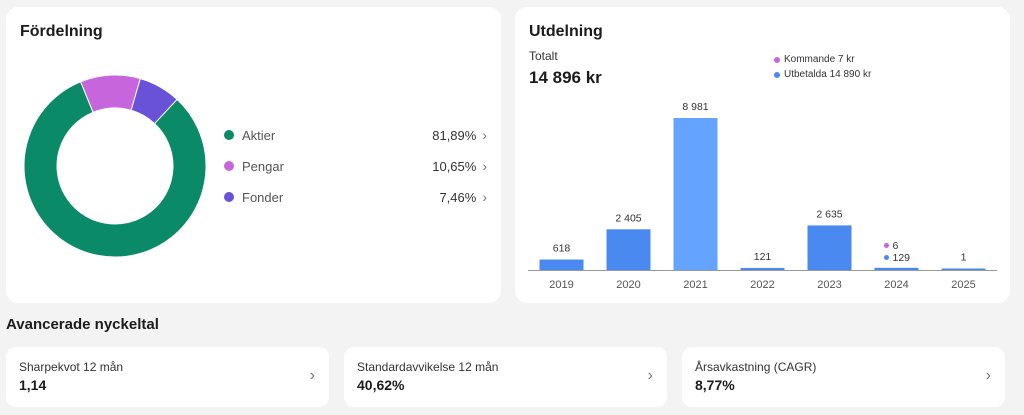  What do you see at coordinates (263, 197) in the screenshot?
I see `distribution-item-label: Fonder` at bounding box center [263, 197].